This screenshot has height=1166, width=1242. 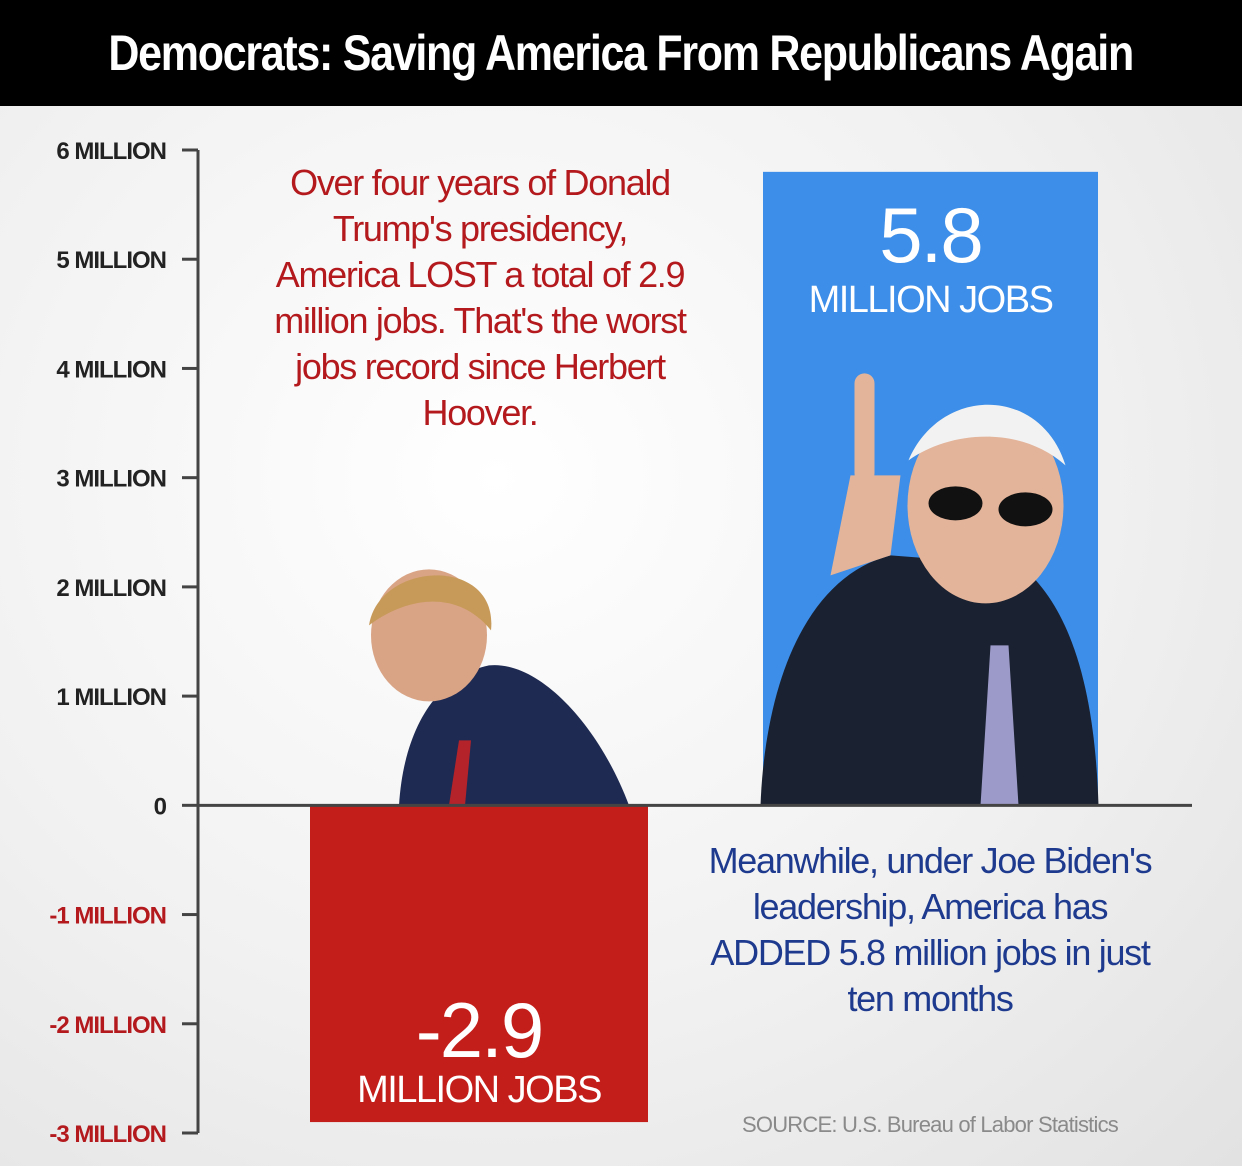 What do you see at coordinates (111, 479) in the screenshot?
I see `y-tick-label: 3 MILLION` at bounding box center [111, 479].